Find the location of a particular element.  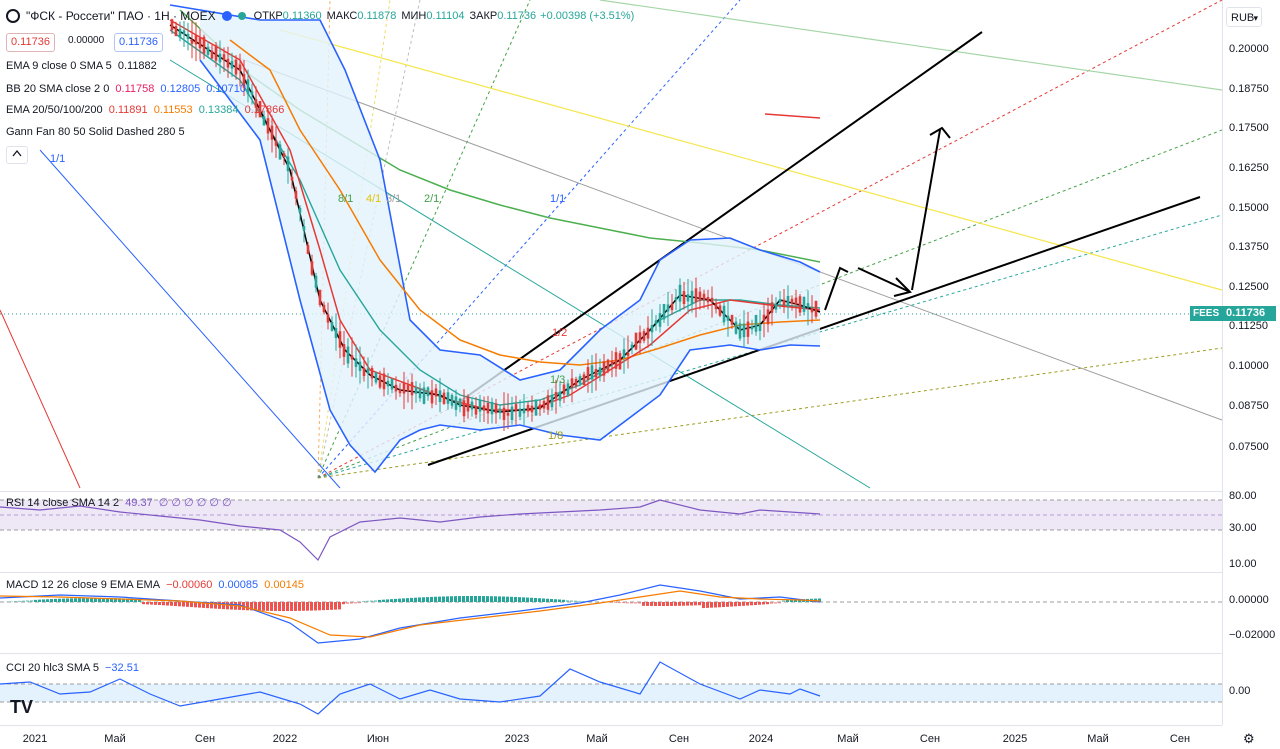

macd-scale-tick: −0.02000 is located at coordinates (1252, 635).